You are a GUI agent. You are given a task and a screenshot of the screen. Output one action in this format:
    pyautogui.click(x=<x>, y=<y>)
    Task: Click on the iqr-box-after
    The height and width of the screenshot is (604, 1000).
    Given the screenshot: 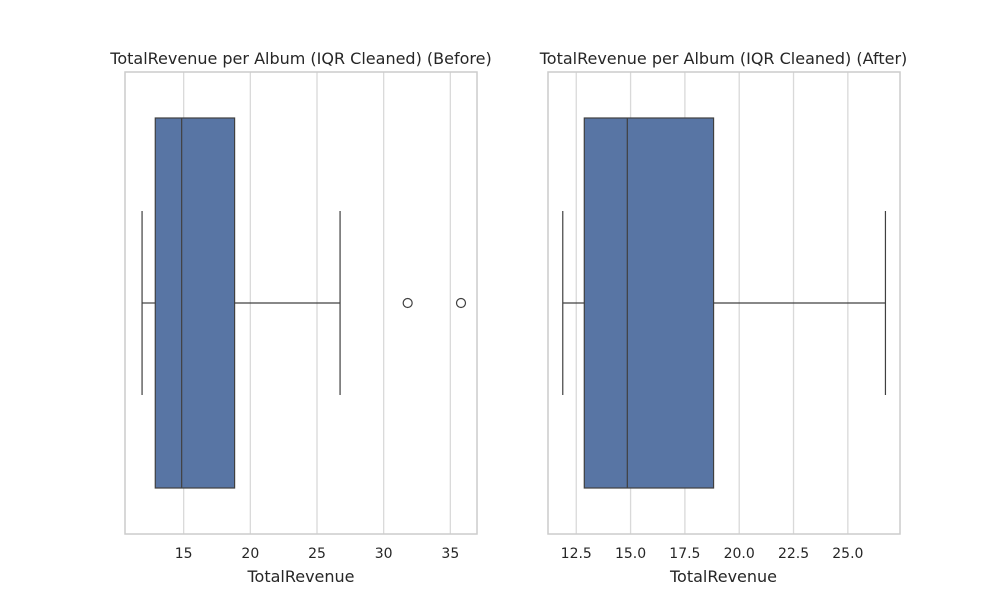 What is the action you would take?
    pyautogui.click(x=649, y=303)
    